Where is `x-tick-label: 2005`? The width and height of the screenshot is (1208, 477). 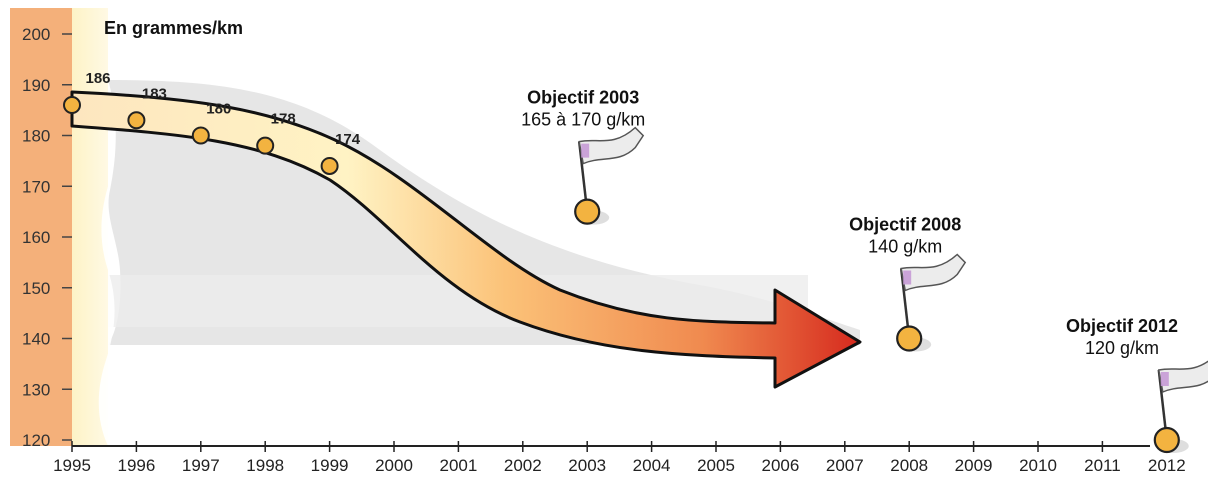
x-tick-label: 2005 is located at coordinates (716, 465).